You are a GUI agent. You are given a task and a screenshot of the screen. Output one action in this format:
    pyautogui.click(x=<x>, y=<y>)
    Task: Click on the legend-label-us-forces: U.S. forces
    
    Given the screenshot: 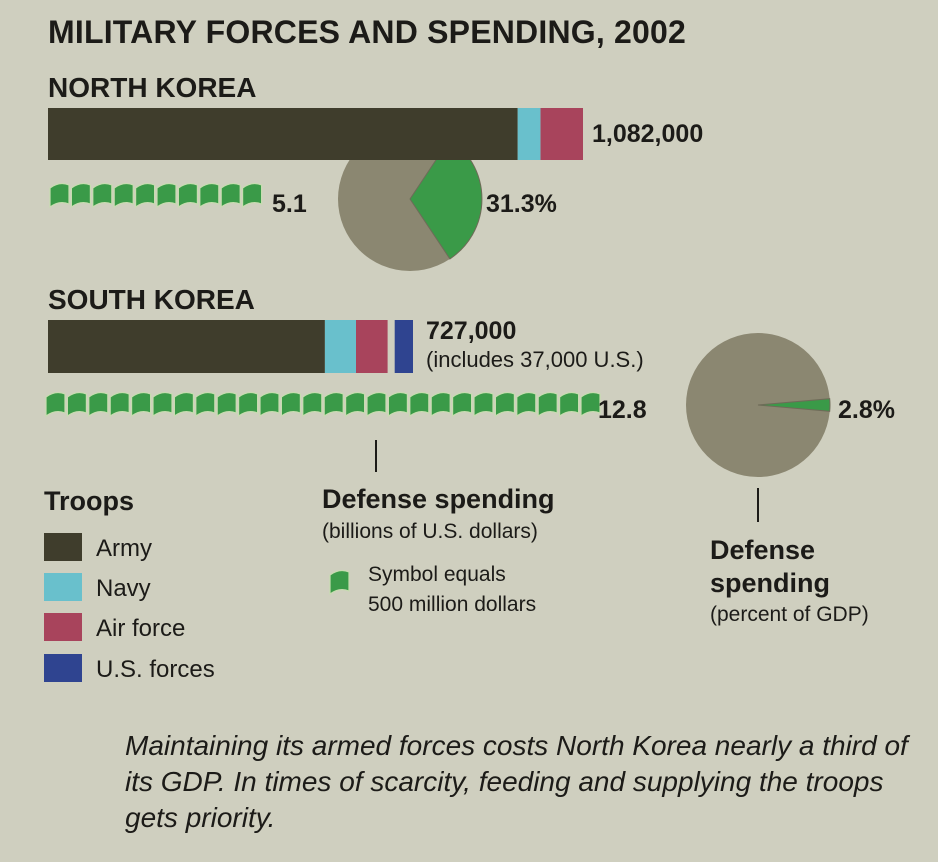 What is the action you would take?
    pyautogui.click(x=155, y=669)
    